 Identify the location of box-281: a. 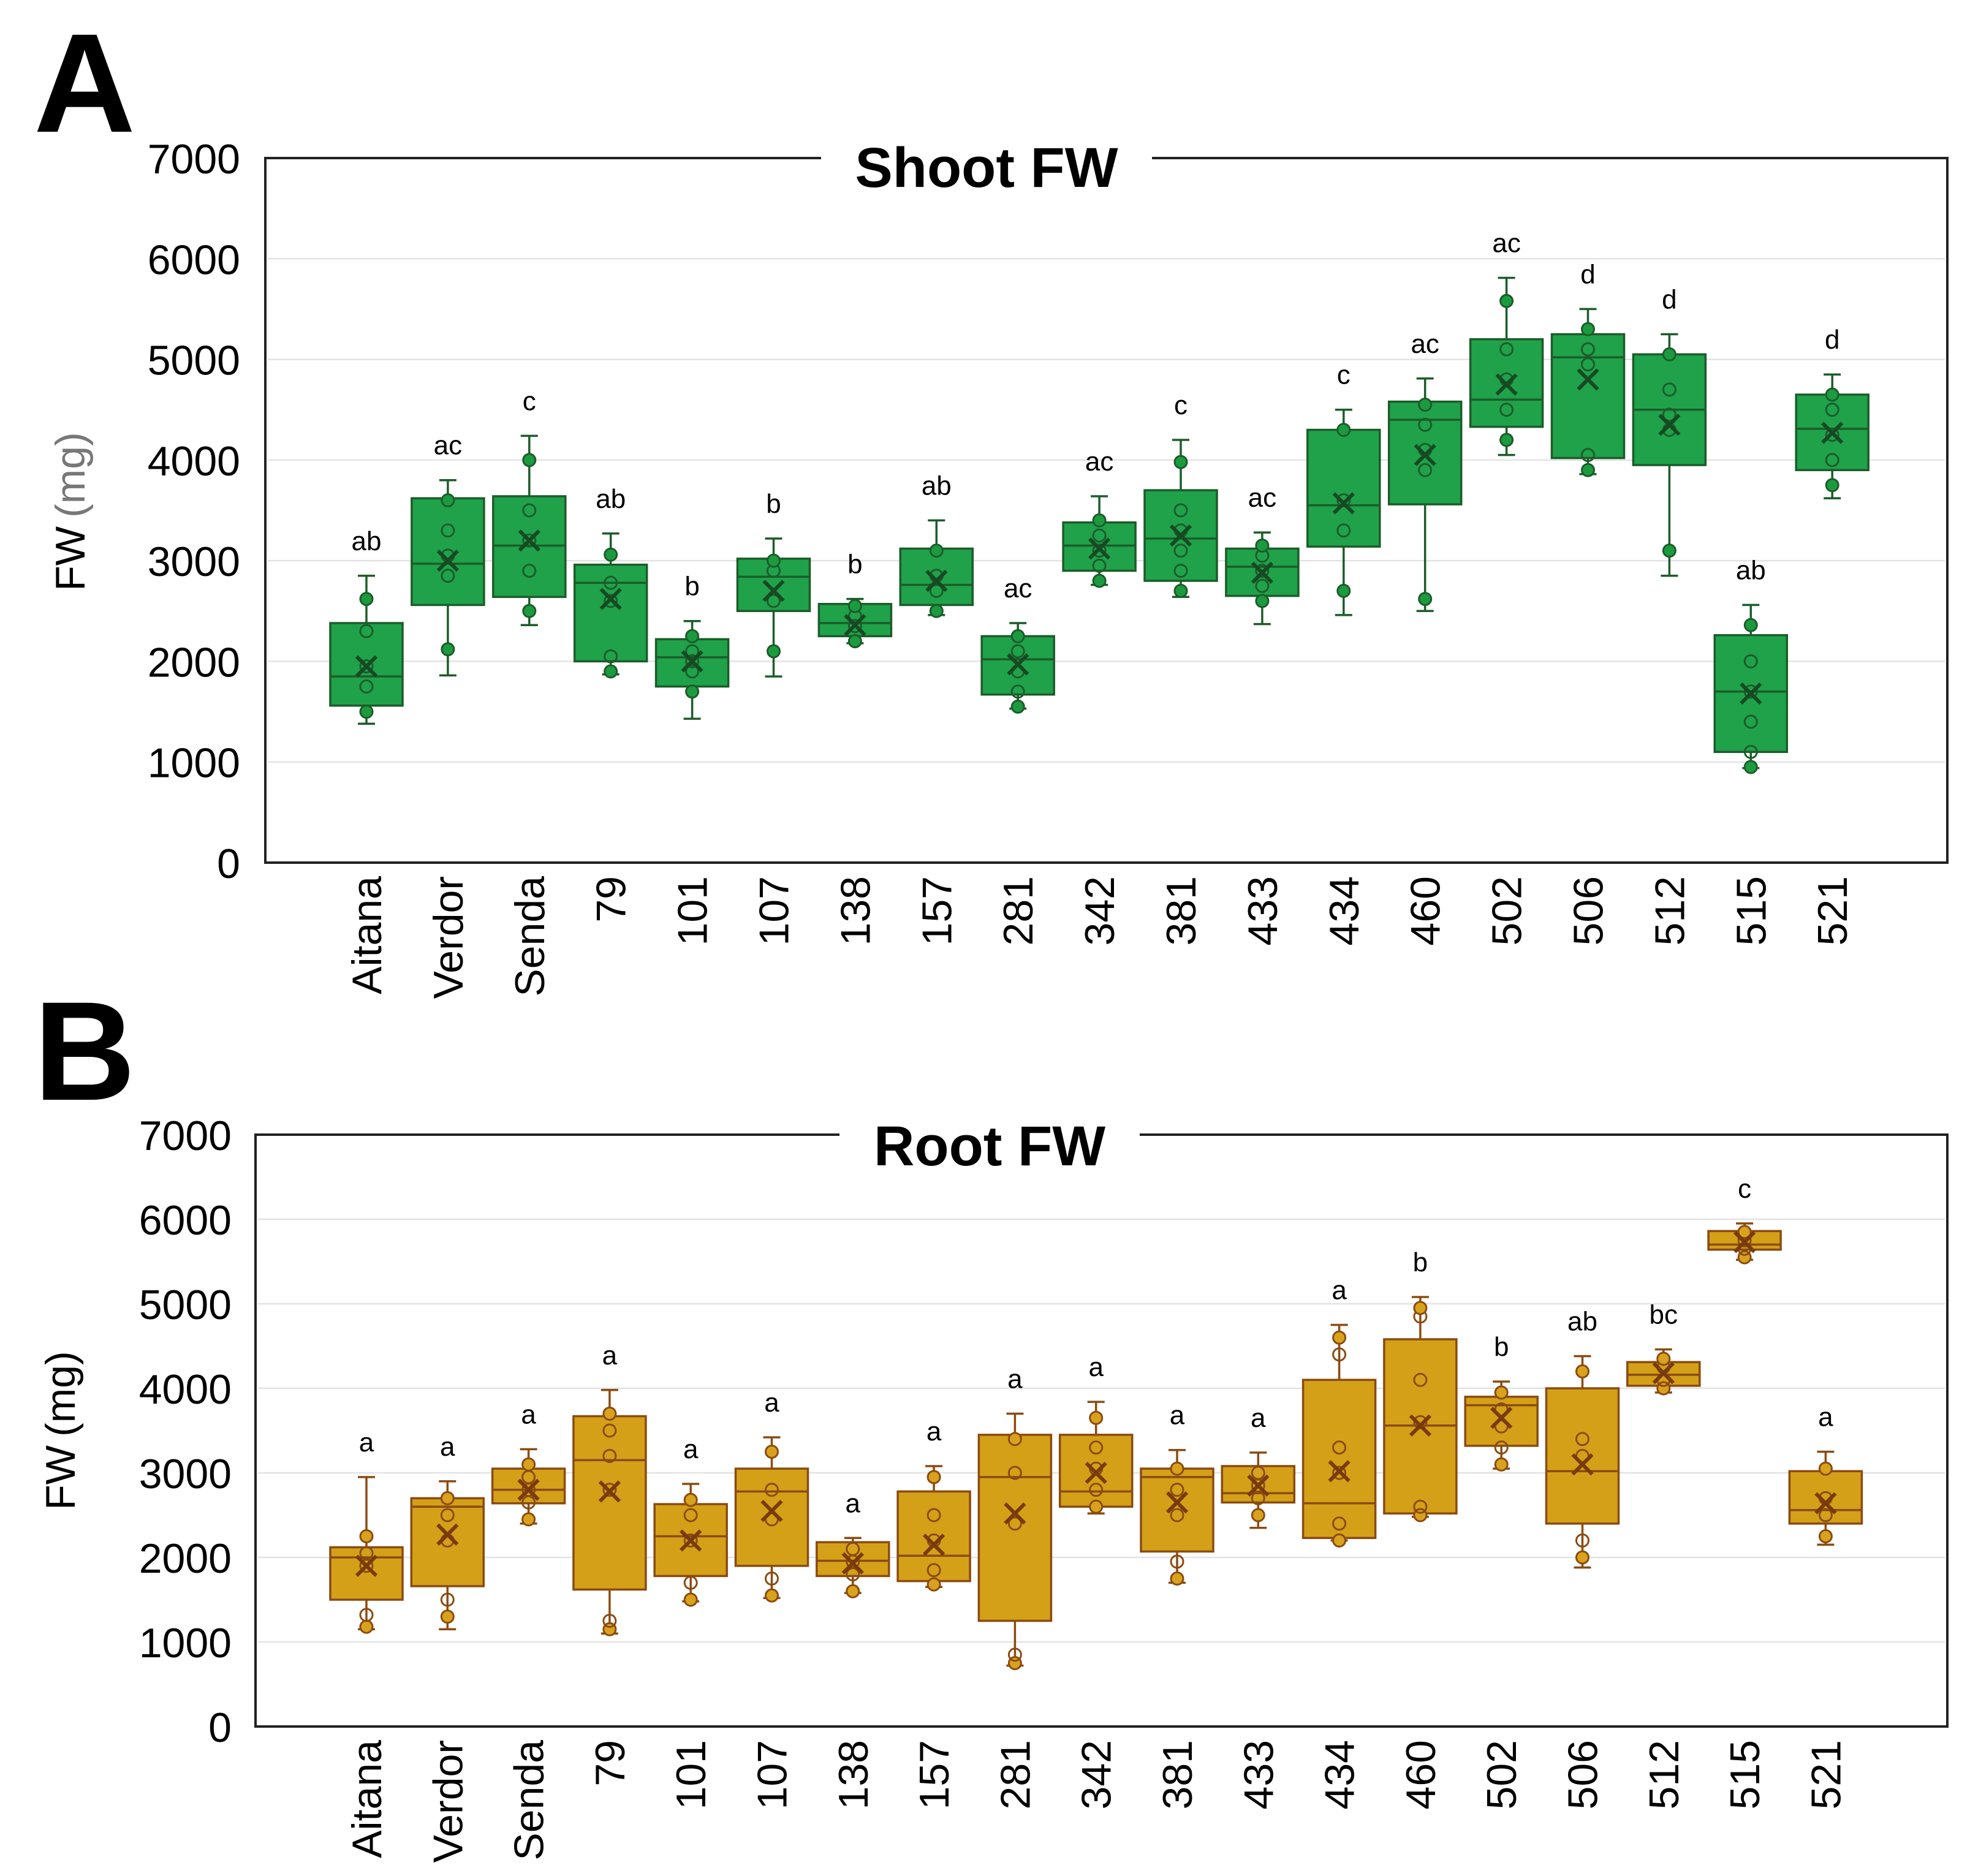
(1015, 1517).